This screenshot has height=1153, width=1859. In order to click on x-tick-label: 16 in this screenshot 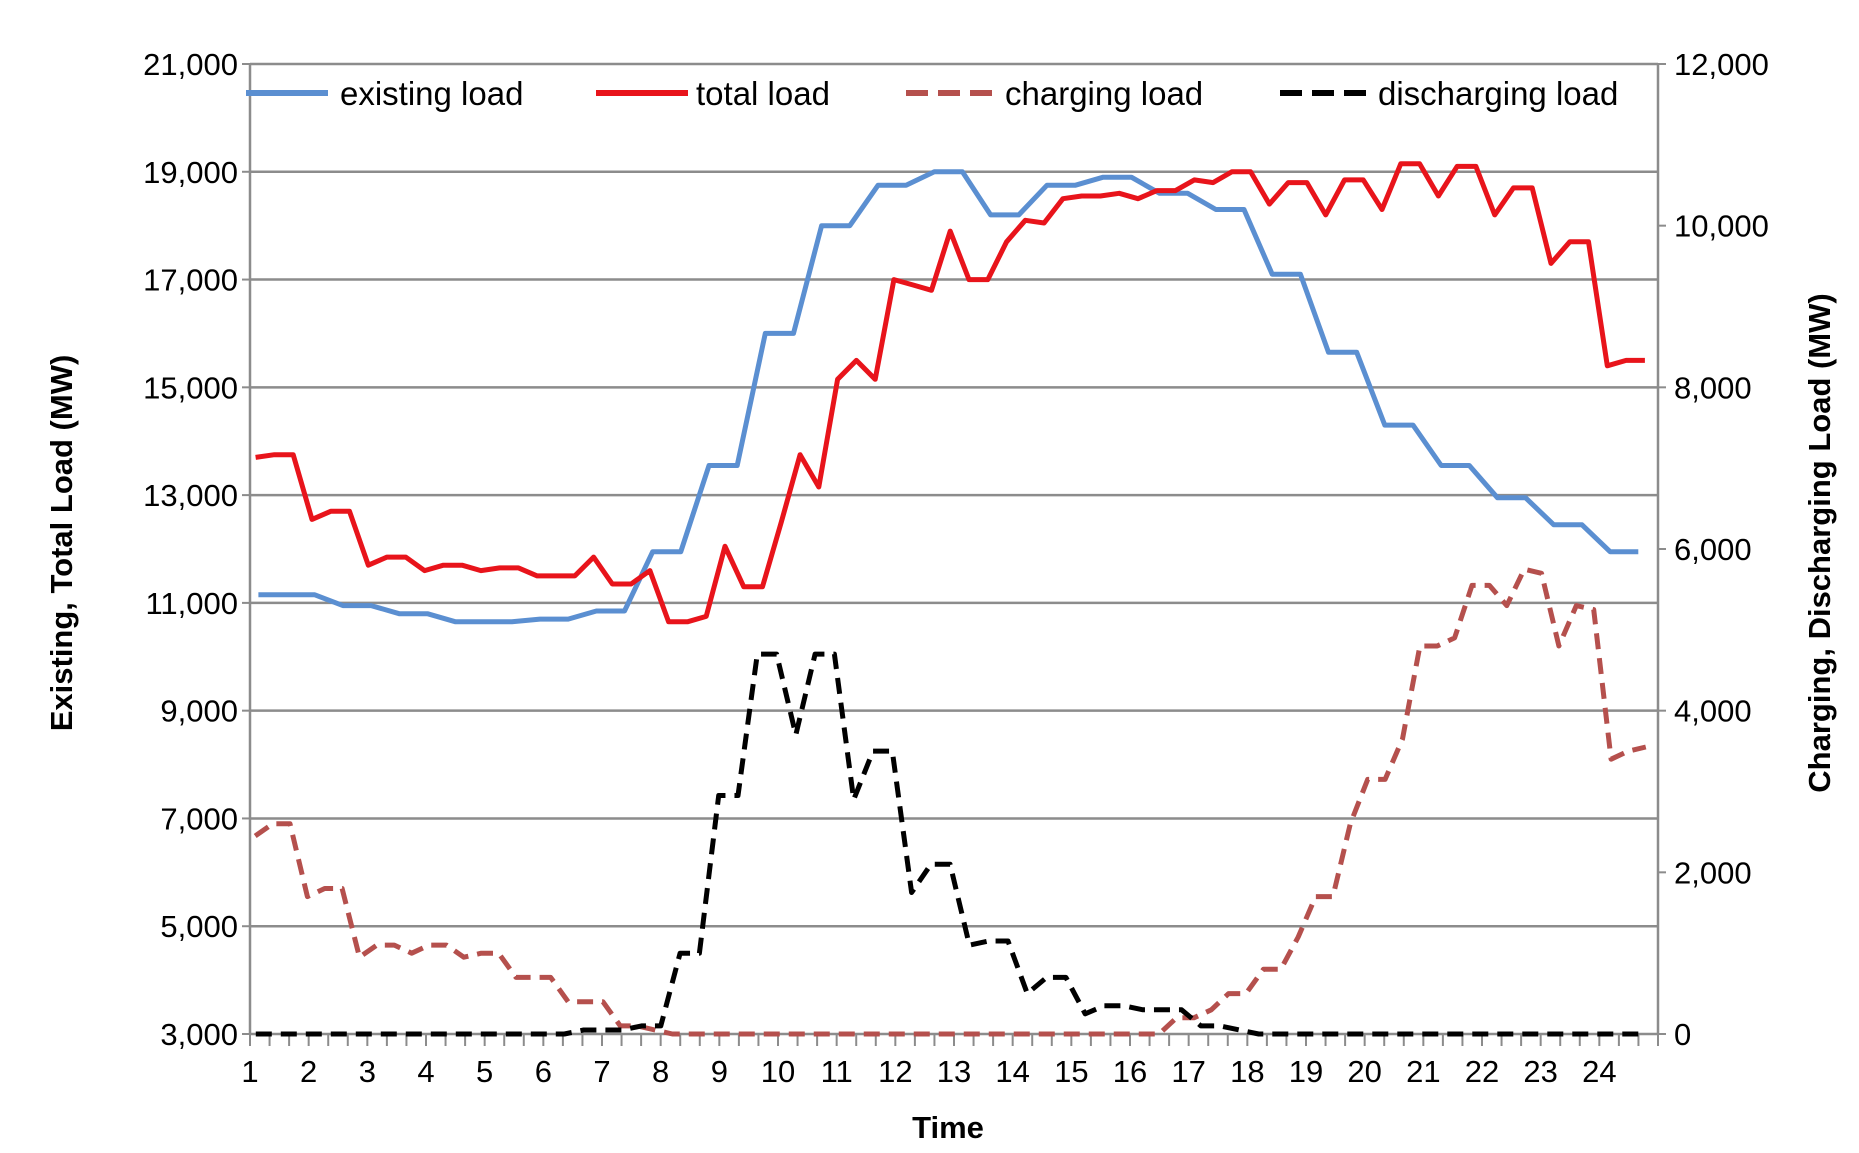, I will do `click(1130, 1071)`.